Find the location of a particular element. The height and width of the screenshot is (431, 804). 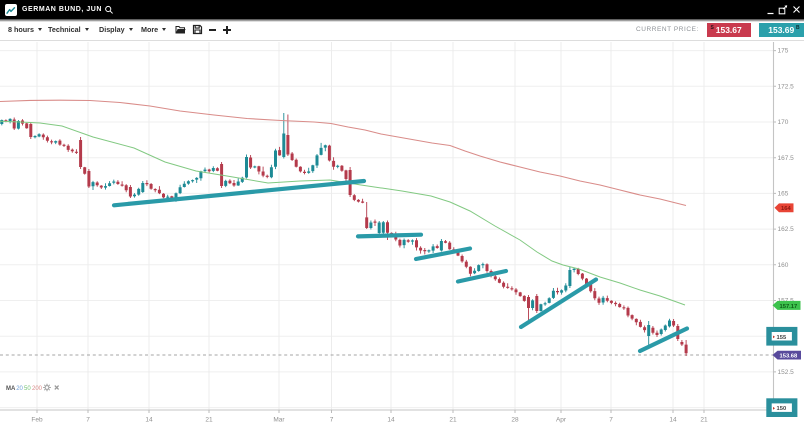

svg-text: 157.17 is located at coordinates (789, 307).